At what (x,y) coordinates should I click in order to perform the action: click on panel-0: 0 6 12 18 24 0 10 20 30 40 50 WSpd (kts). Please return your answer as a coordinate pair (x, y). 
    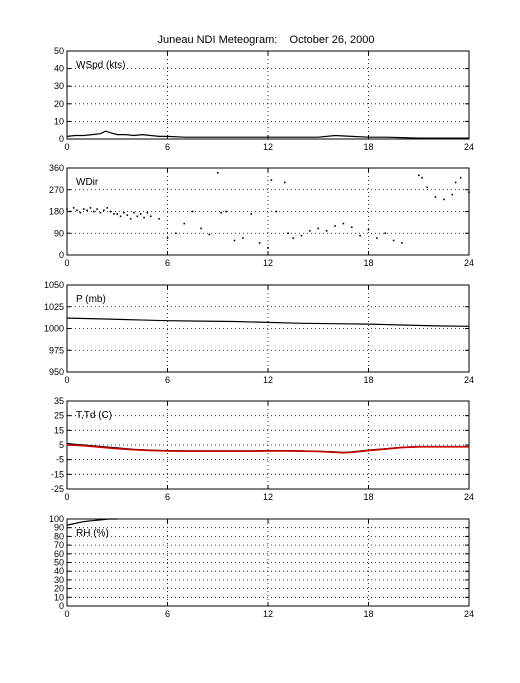
    Looking at the image, I should click on (264, 99).